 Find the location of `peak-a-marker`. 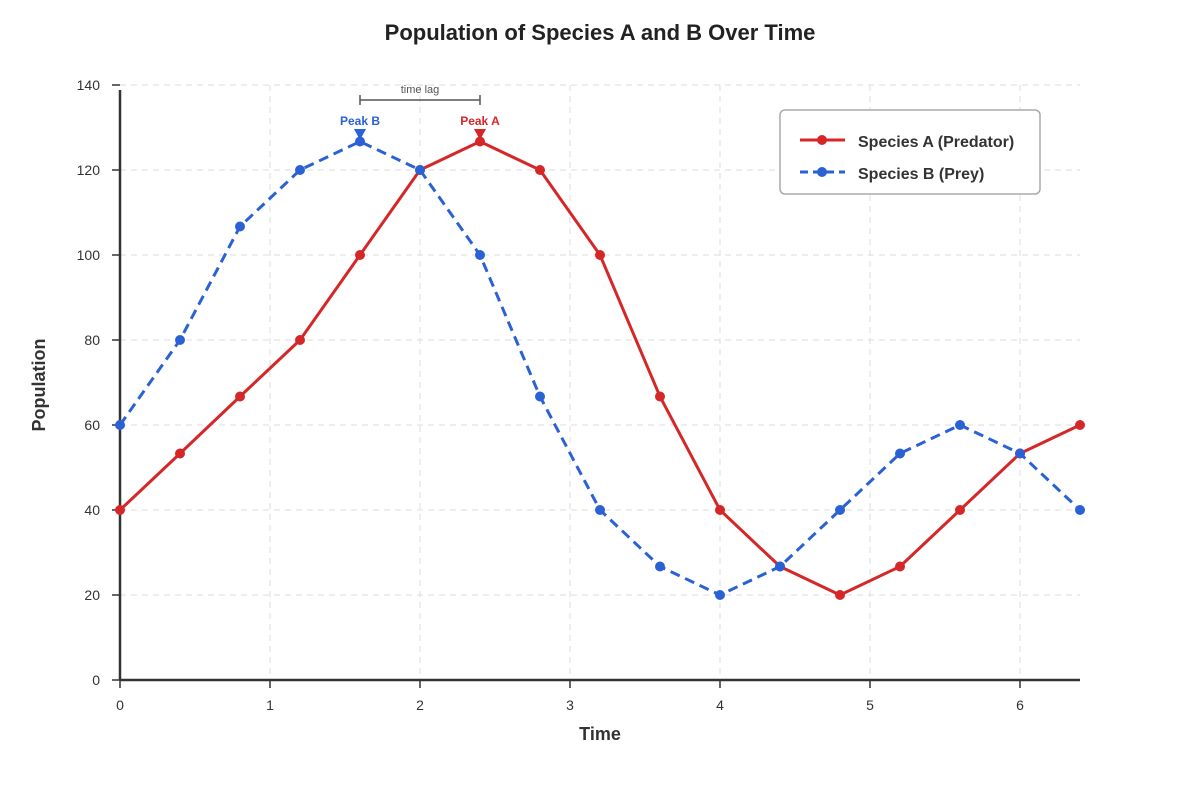

peak-a-marker is located at coordinates (480, 134).